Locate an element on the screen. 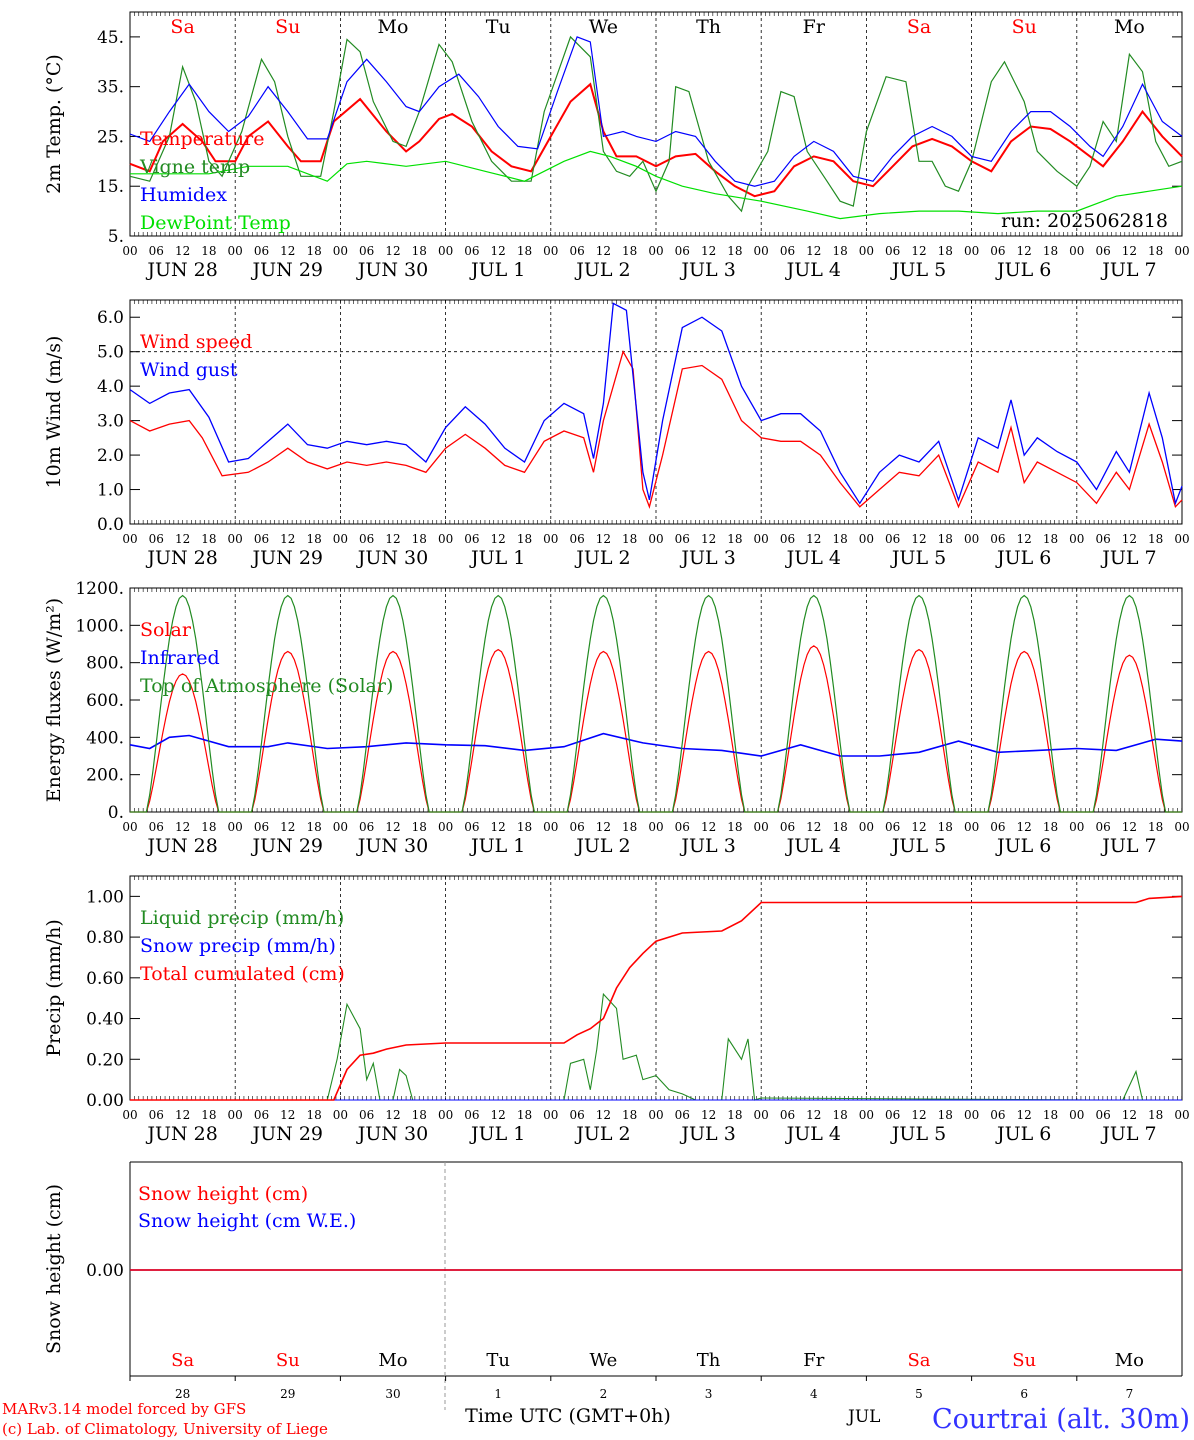 The width and height of the screenshot is (1194, 1440). month-label: JUL is located at coordinates (863, 1417).